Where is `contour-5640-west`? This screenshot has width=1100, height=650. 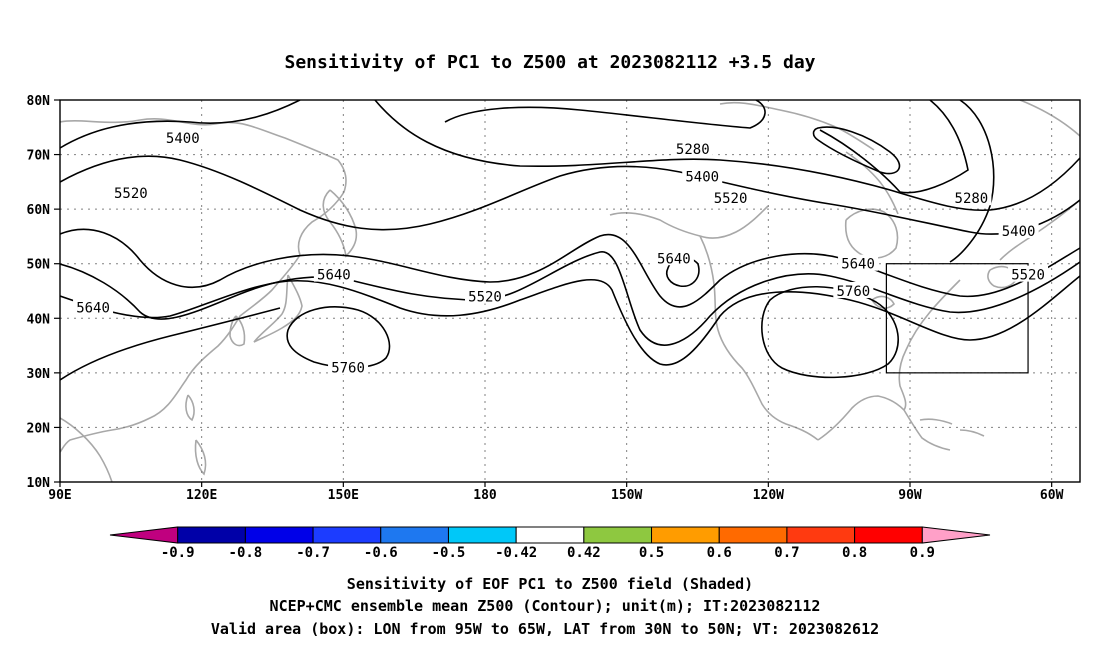
contour-5640-west is located at coordinates (570, 268).